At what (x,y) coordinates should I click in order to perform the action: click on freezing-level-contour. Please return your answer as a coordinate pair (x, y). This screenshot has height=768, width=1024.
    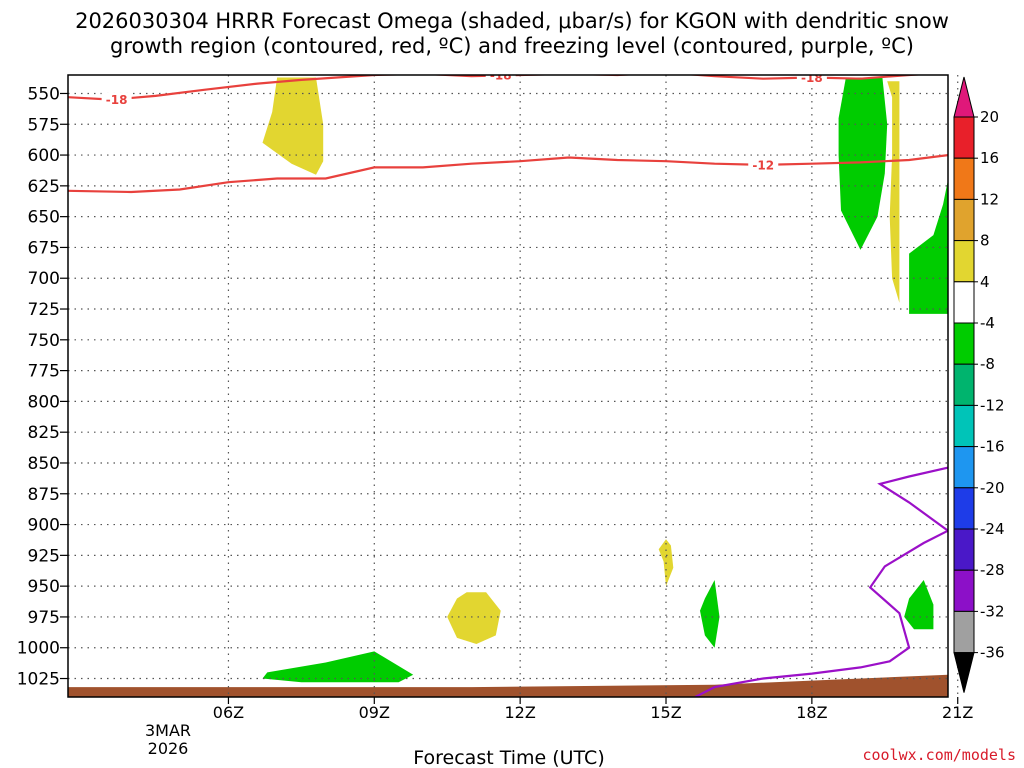
    Looking at the image, I should click on (821, 581).